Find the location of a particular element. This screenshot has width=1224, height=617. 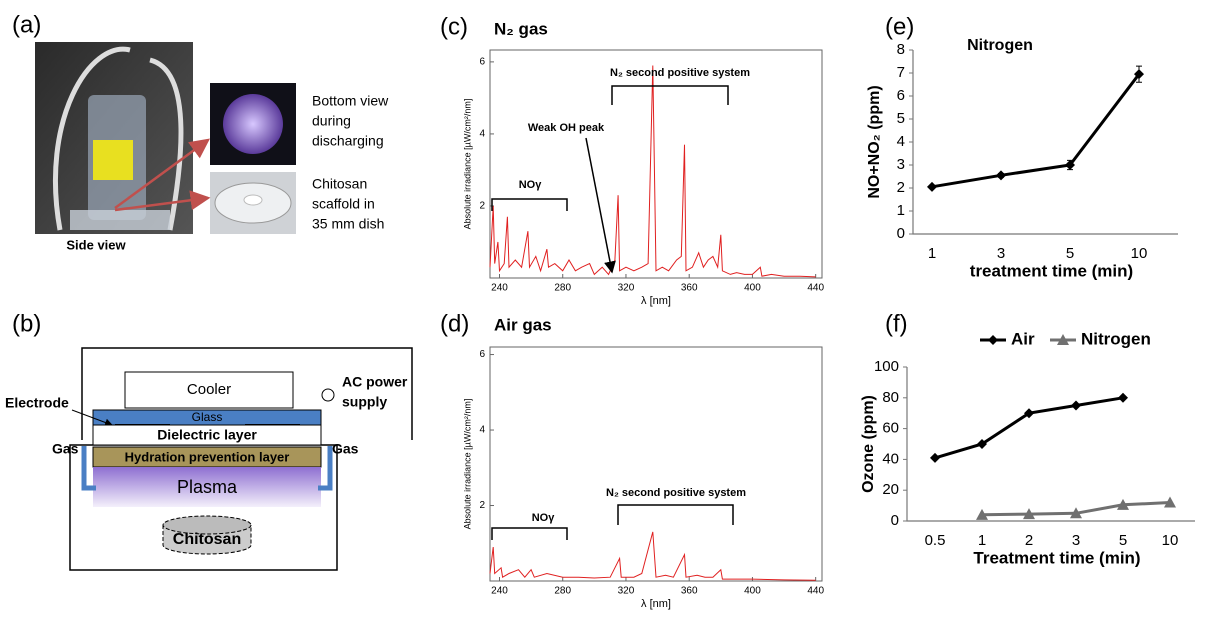

x-tick-label: 10 is located at coordinates (1139, 253).